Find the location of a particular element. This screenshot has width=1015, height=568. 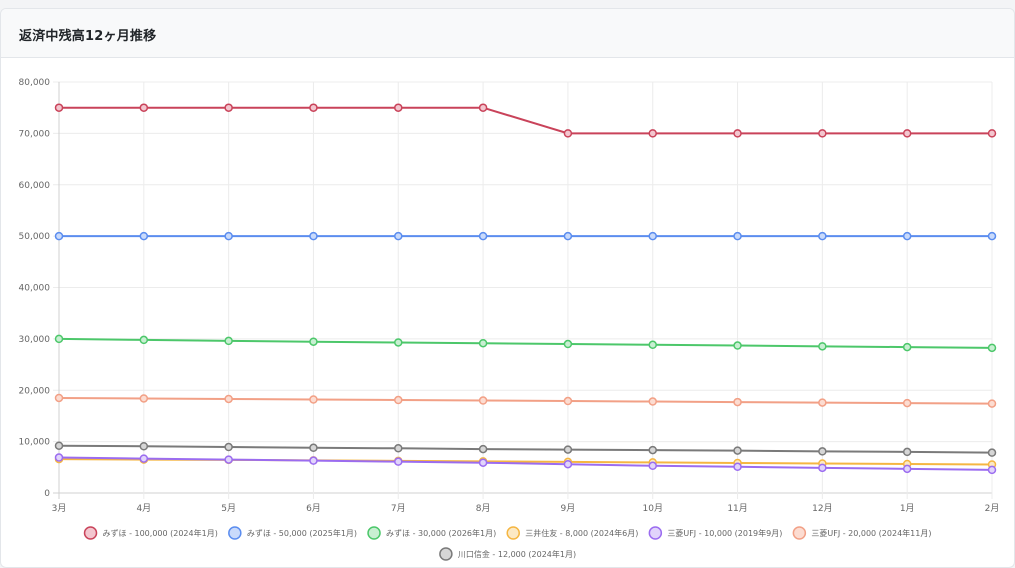

legend-item: みずほ - 100,000 (2024年1月) is located at coordinates (150, 533).